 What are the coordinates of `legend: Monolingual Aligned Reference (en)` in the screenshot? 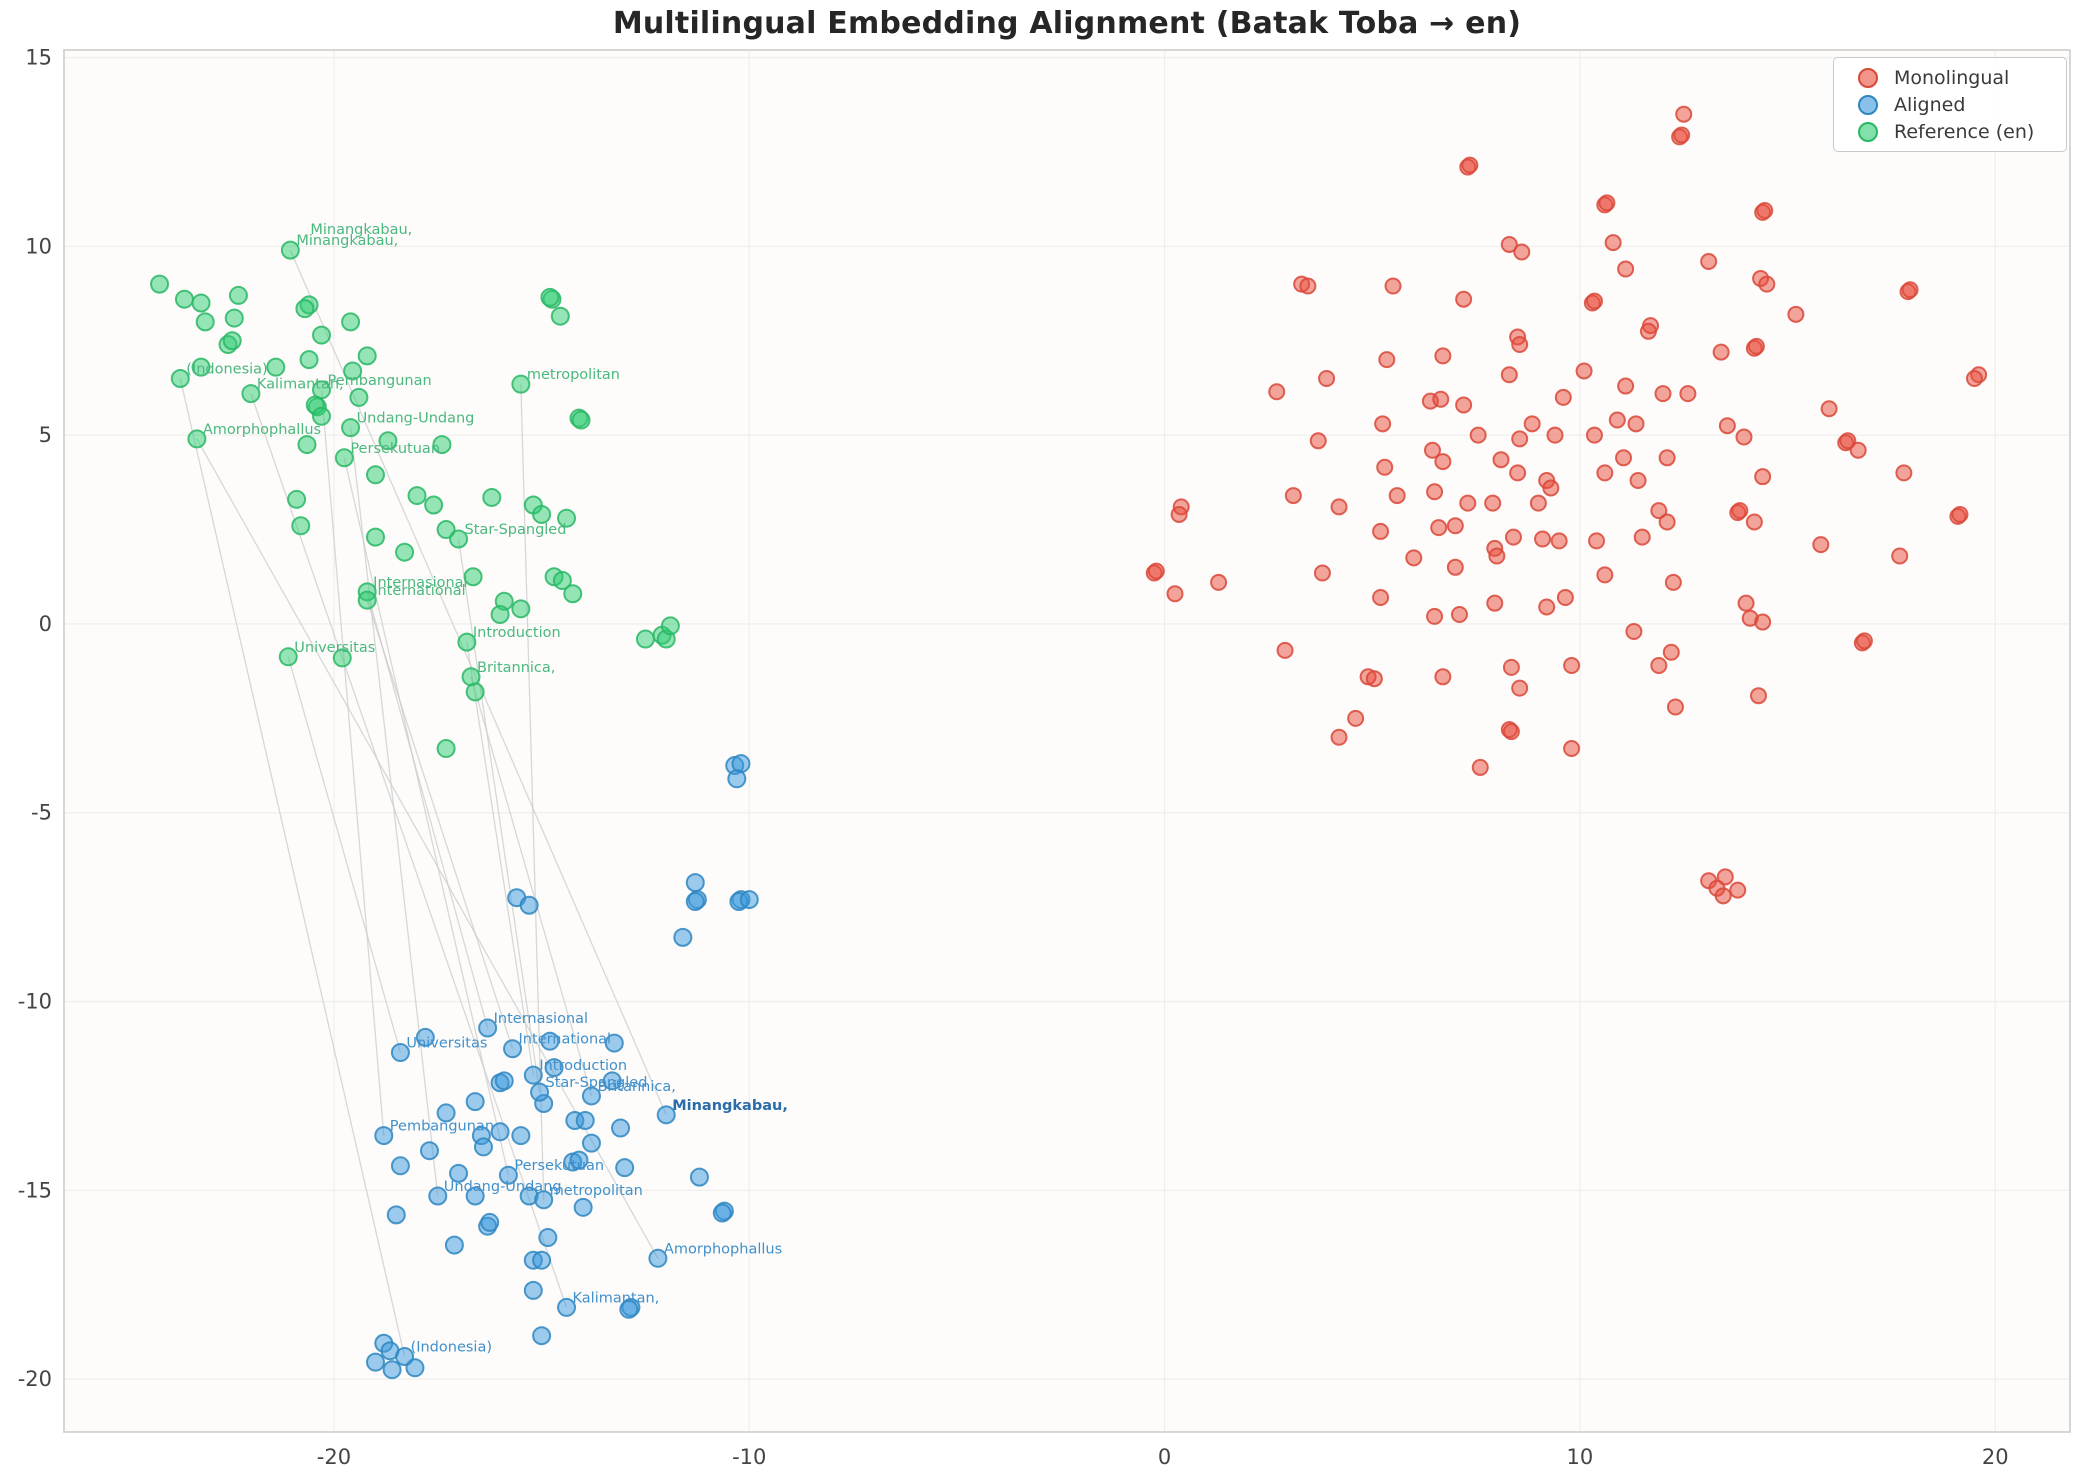 It's located at (1950, 104).